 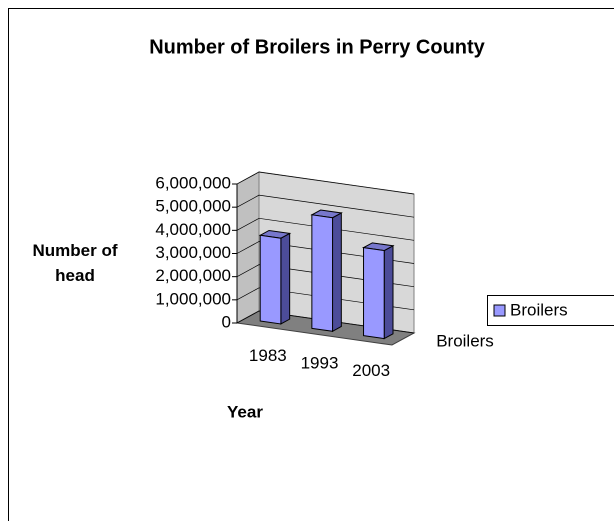 I want to click on chart-title: Number of Broilers in Perry County, so click(x=317, y=47).